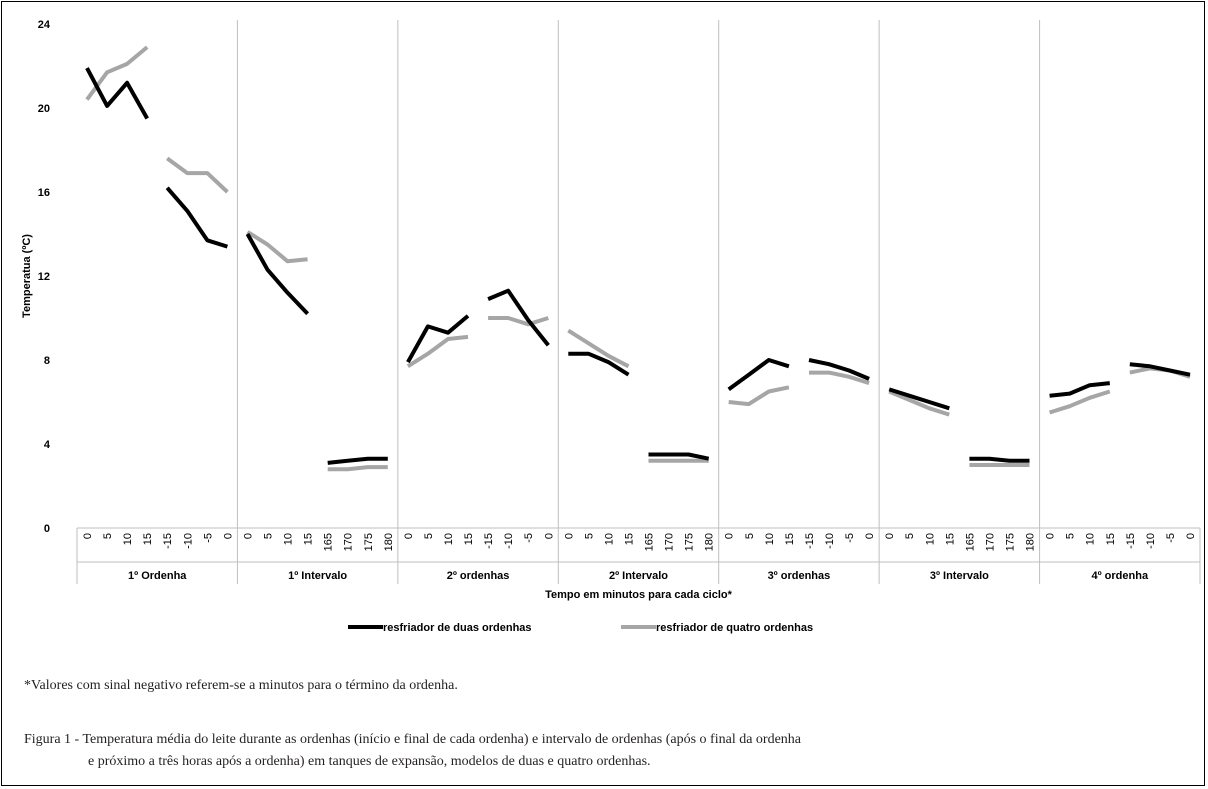  What do you see at coordinates (44, 277) in the screenshot?
I see `y-tick-label: 12` at bounding box center [44, 277].